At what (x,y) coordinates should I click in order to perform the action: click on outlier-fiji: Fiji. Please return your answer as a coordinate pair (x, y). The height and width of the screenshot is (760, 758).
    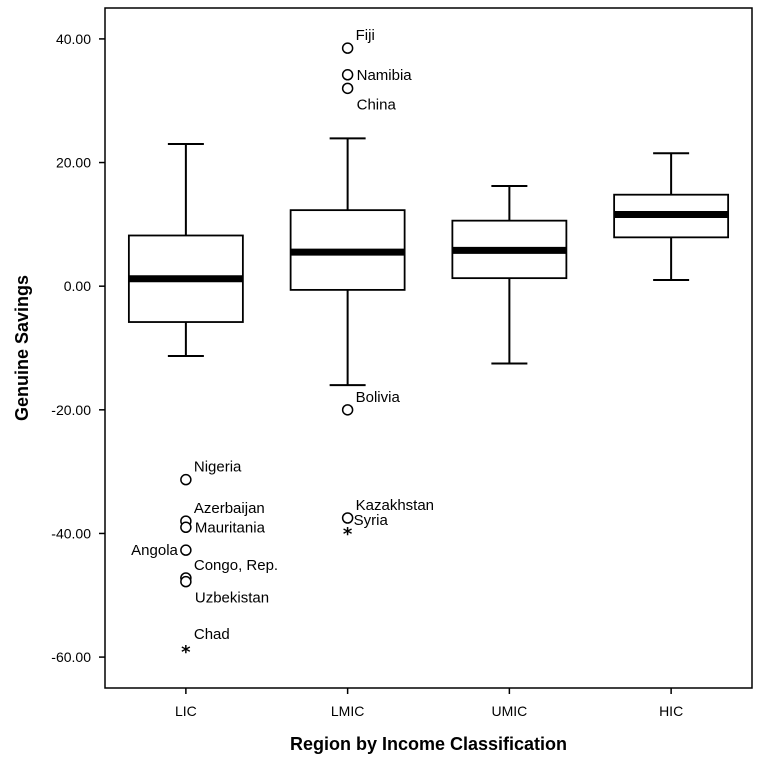
    Looking at the image, I should click on (358, 40).